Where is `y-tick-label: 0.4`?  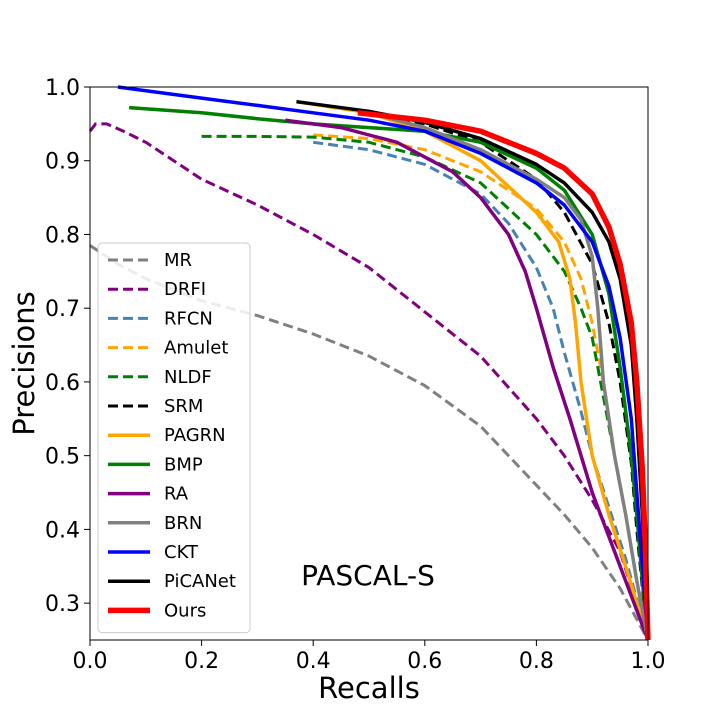
y-tick-label: 0.4 is located at coordinates (62, 530).